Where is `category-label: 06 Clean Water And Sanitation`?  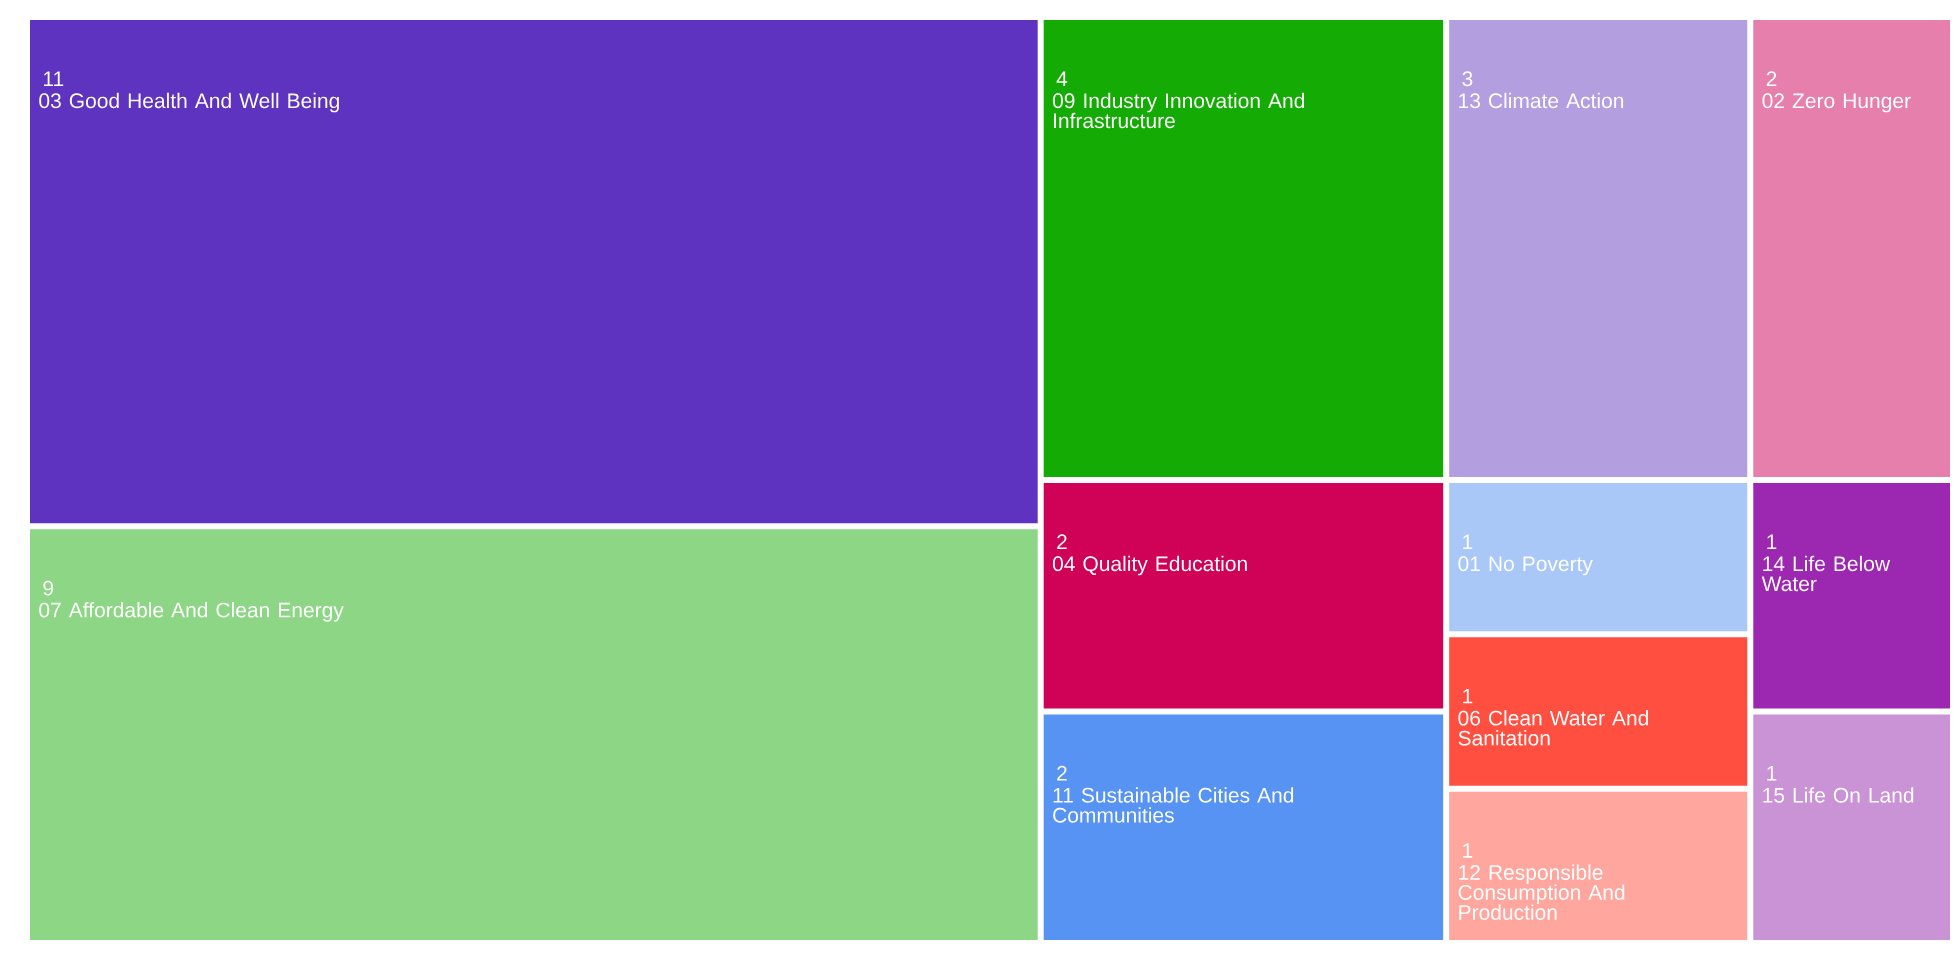 category-label: 06 Clean Water And Sanitation is located at coordinates (1553, 728).